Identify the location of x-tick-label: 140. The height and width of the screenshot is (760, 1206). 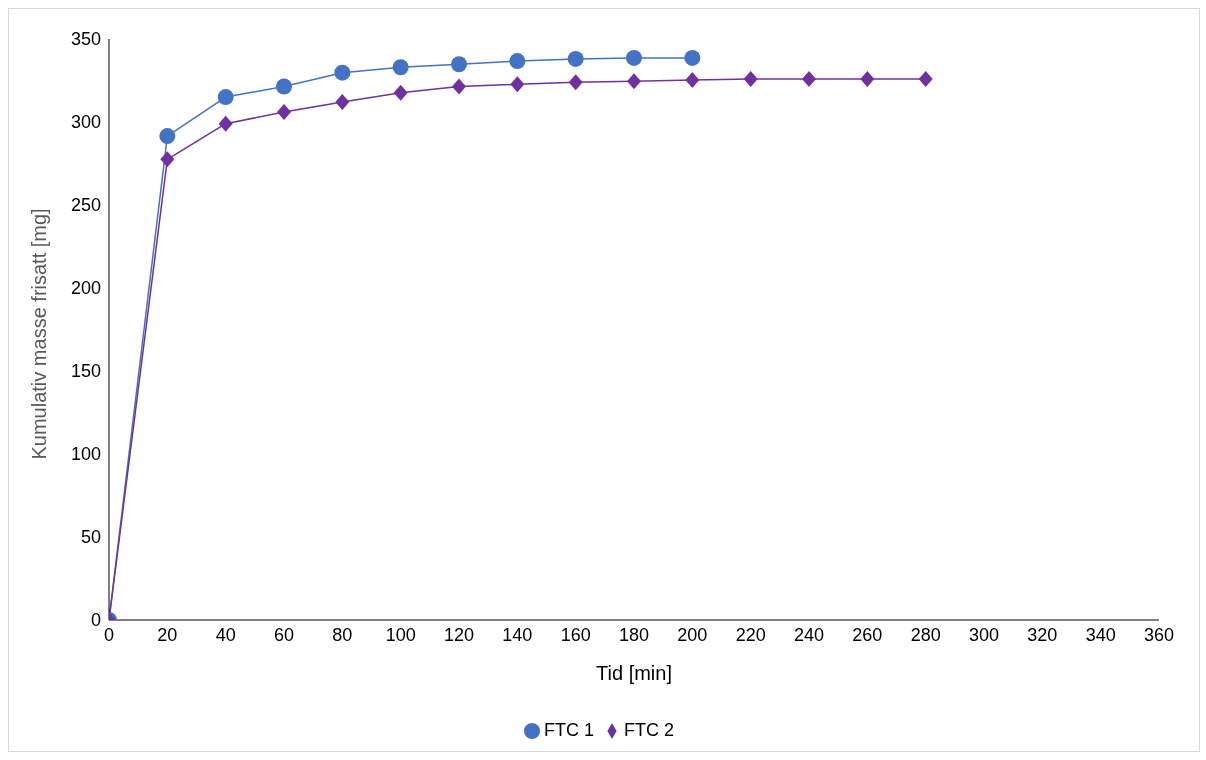
(517, 634).